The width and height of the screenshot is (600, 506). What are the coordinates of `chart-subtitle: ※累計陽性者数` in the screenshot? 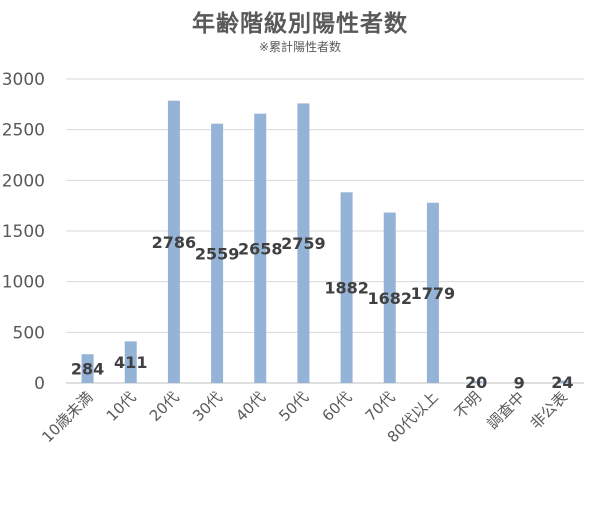 It's located at (300, 47).